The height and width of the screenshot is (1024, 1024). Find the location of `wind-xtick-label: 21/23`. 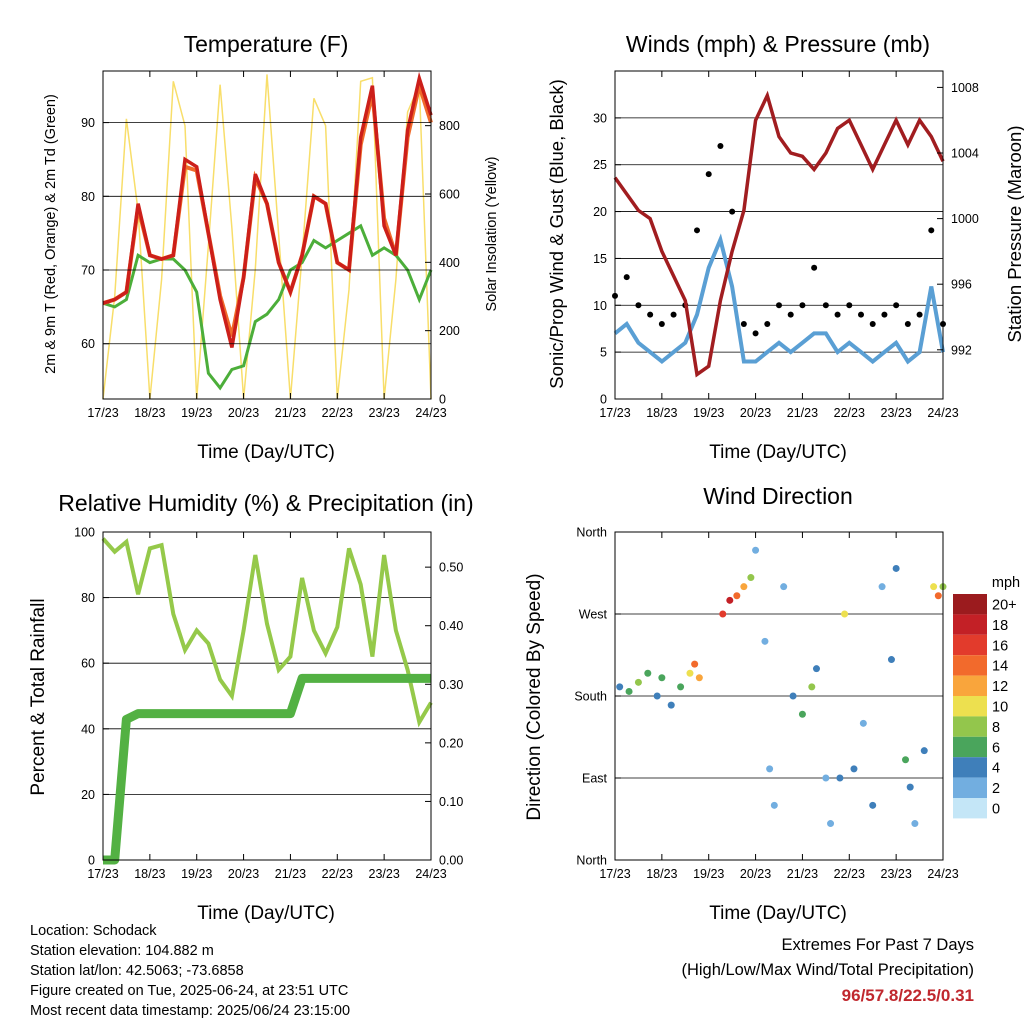

wind-xtick-label: 21/23 is located at coordinates (802, 413).